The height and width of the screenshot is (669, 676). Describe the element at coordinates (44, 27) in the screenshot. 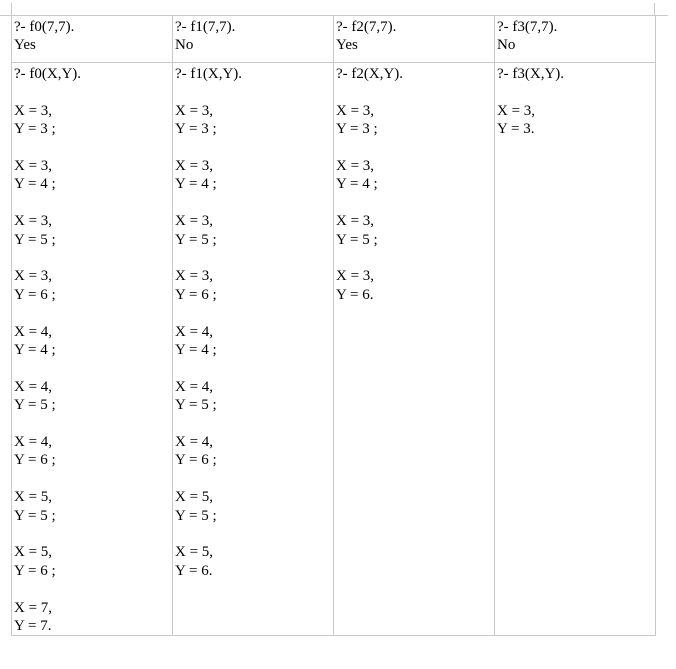

I see `query-text: ?- f0(7,7).` at that location.